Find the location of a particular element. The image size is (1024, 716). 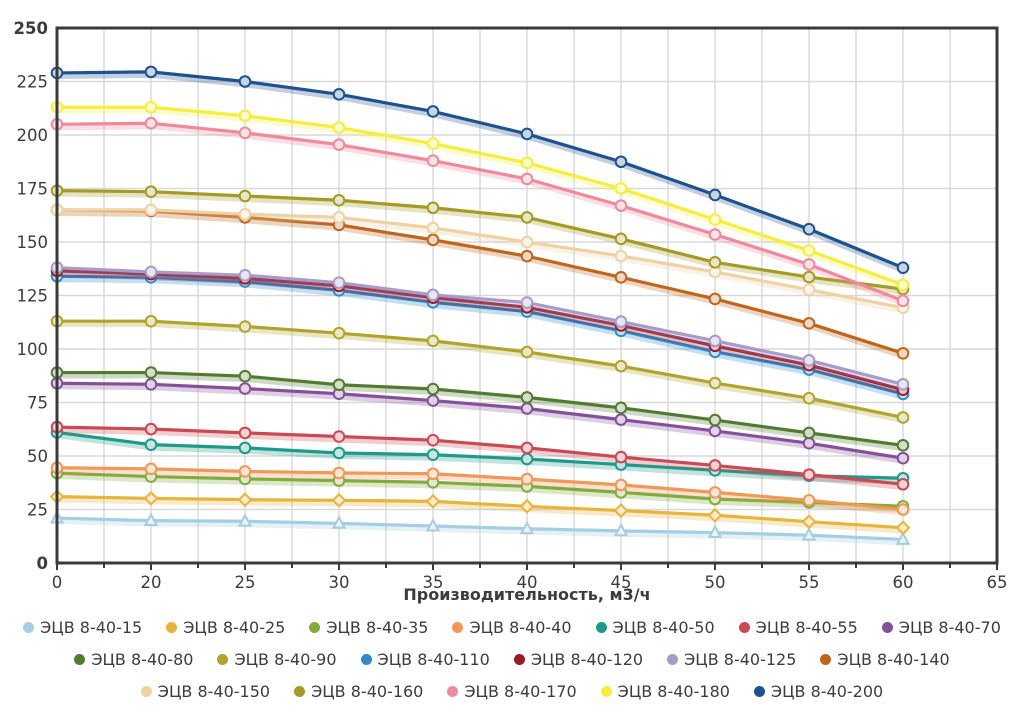

legend-item-8-40-120: ЭЦВ 8-40-120 is located at coordinates (578, 659).